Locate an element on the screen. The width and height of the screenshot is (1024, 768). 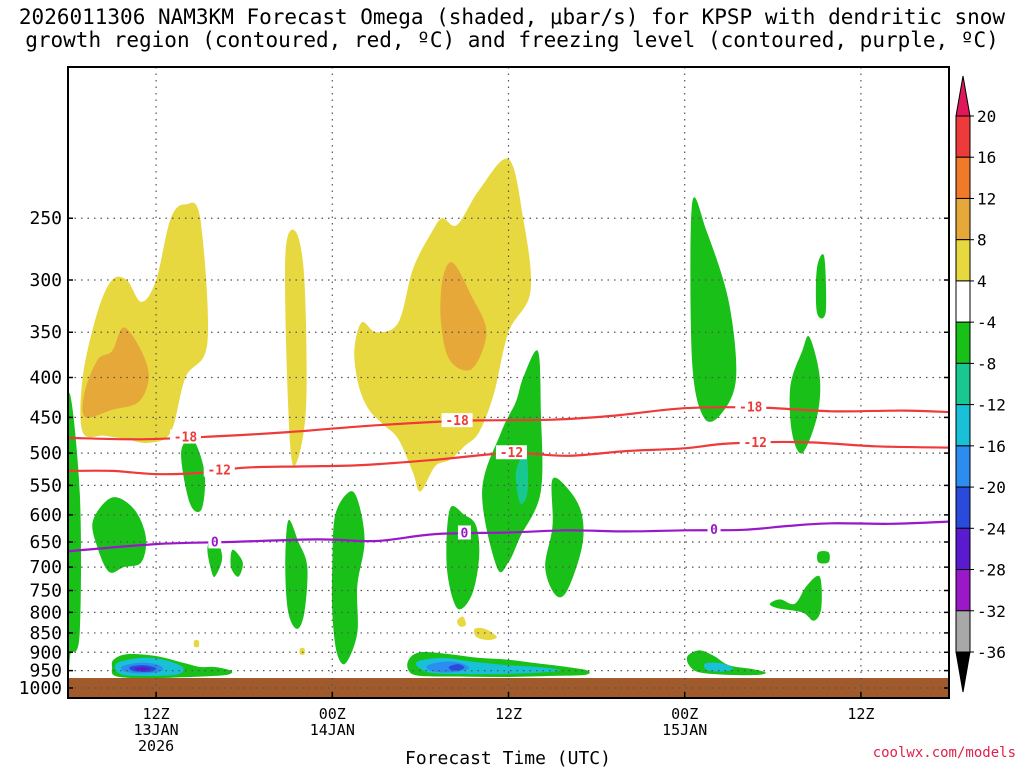
y-tick-label: 400 is located at coordinates (45, 377).